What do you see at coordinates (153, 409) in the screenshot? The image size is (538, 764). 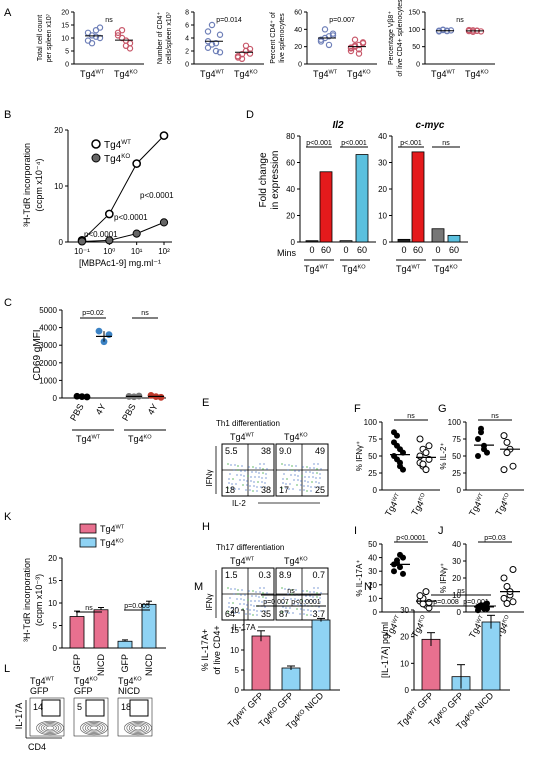 I see `x-tick-label: 4Y` at bounding box center [153, 409].